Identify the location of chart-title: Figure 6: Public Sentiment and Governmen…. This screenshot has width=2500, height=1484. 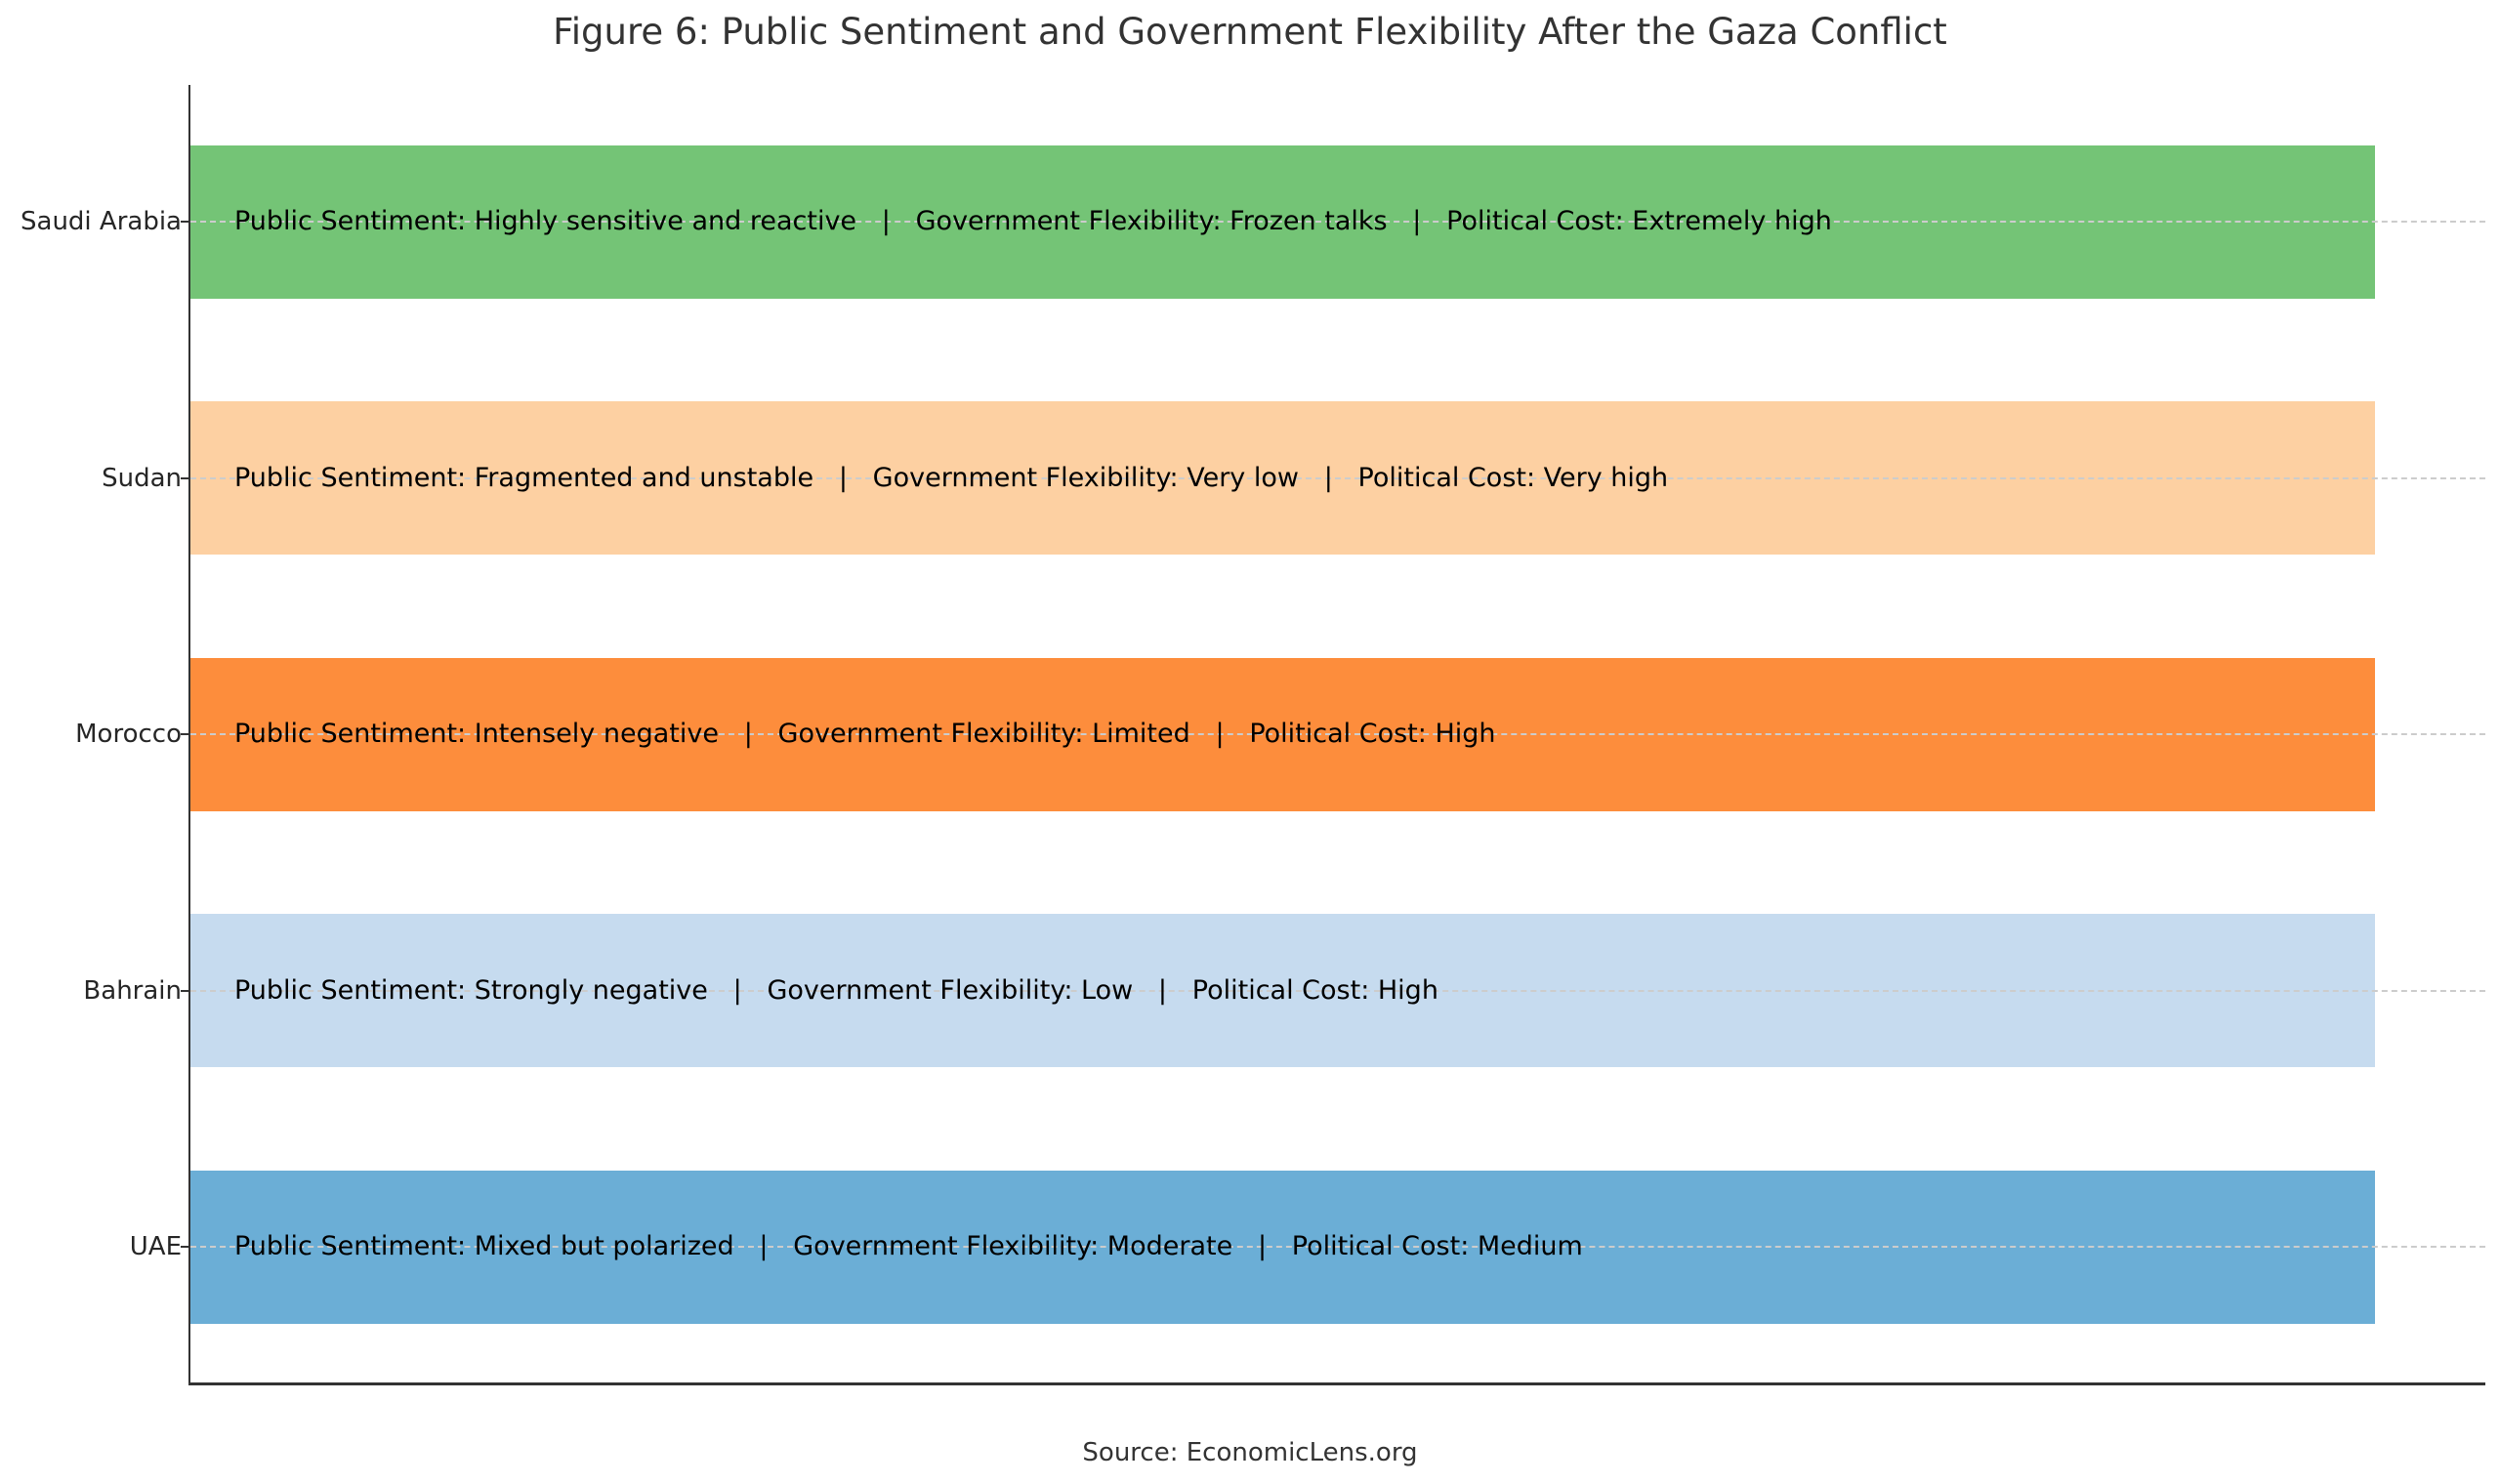
(1250, 32).